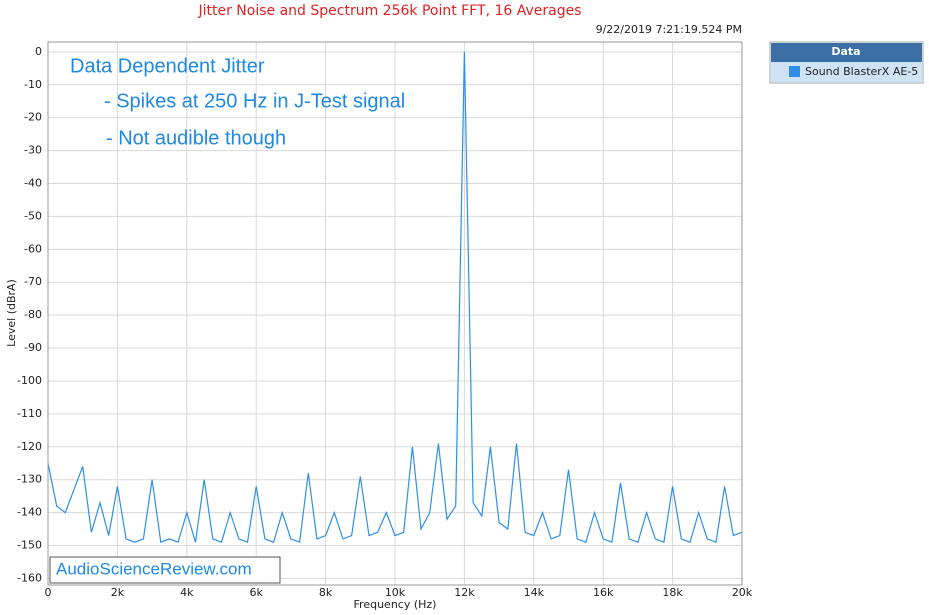  I want to click on x-tick-label: 8k, so click(326, 592).